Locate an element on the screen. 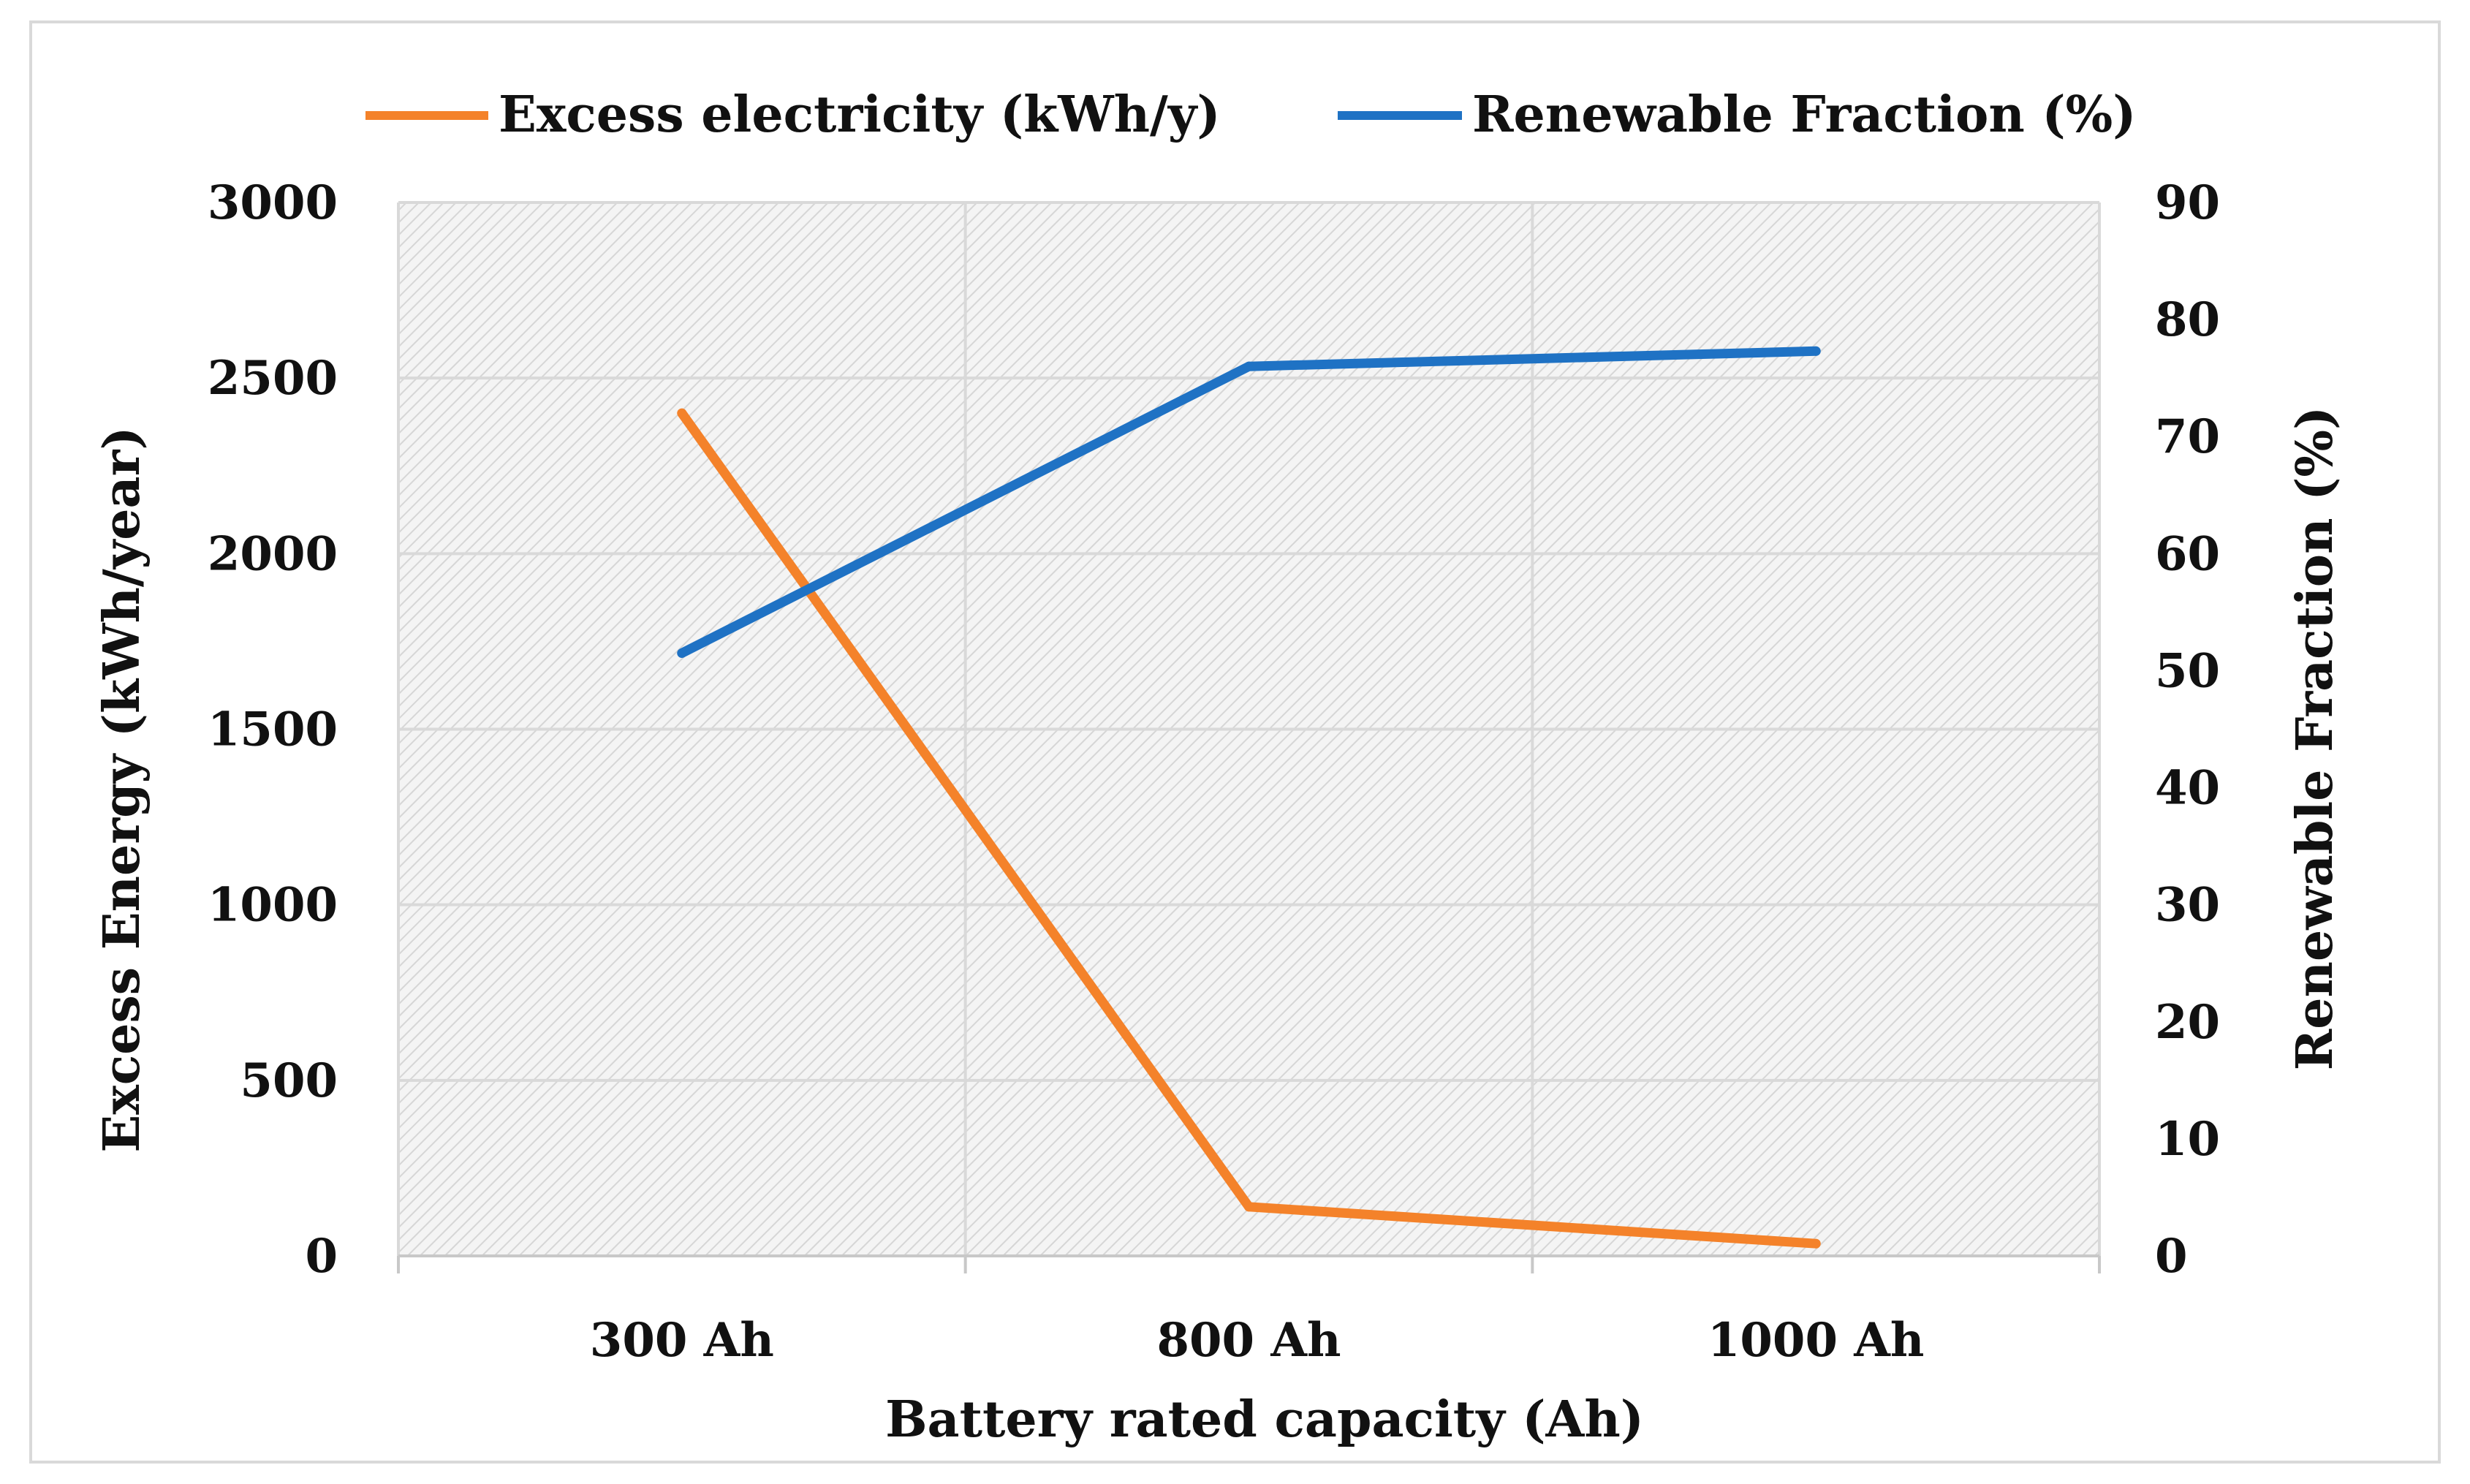 This screenshot has width=2470, height=1484. left-tick-label: 1500 is located at coordinates (273, 730).